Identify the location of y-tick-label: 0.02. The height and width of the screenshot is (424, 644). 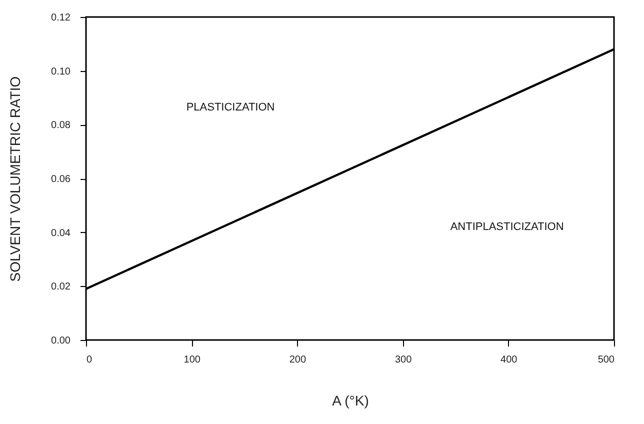
(61, 287).